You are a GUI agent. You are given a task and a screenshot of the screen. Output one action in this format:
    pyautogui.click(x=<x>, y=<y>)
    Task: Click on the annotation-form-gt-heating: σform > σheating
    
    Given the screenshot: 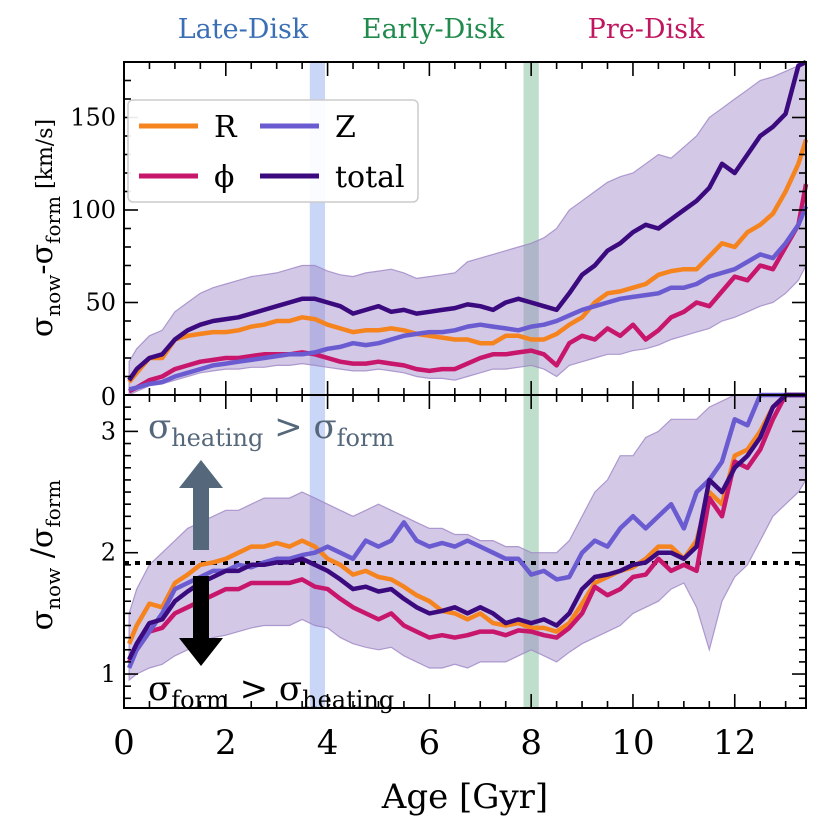 What is the action you would take?
    pyautogui.click(x=271, y=691)
    